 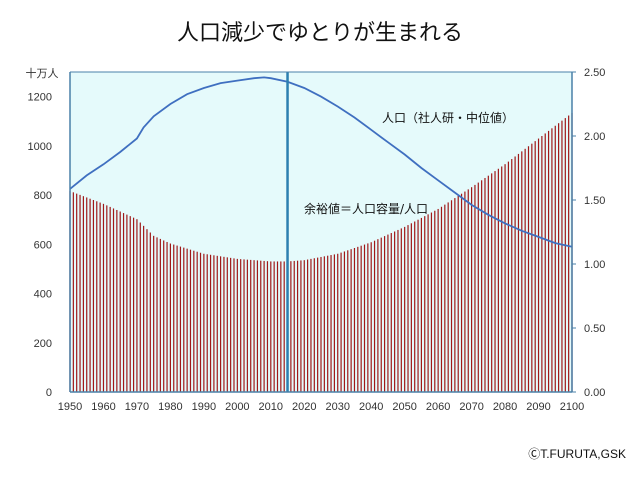 I want to click on ratio-label: 余裕値＝人口容量/人口, so click(x=366, y=208).